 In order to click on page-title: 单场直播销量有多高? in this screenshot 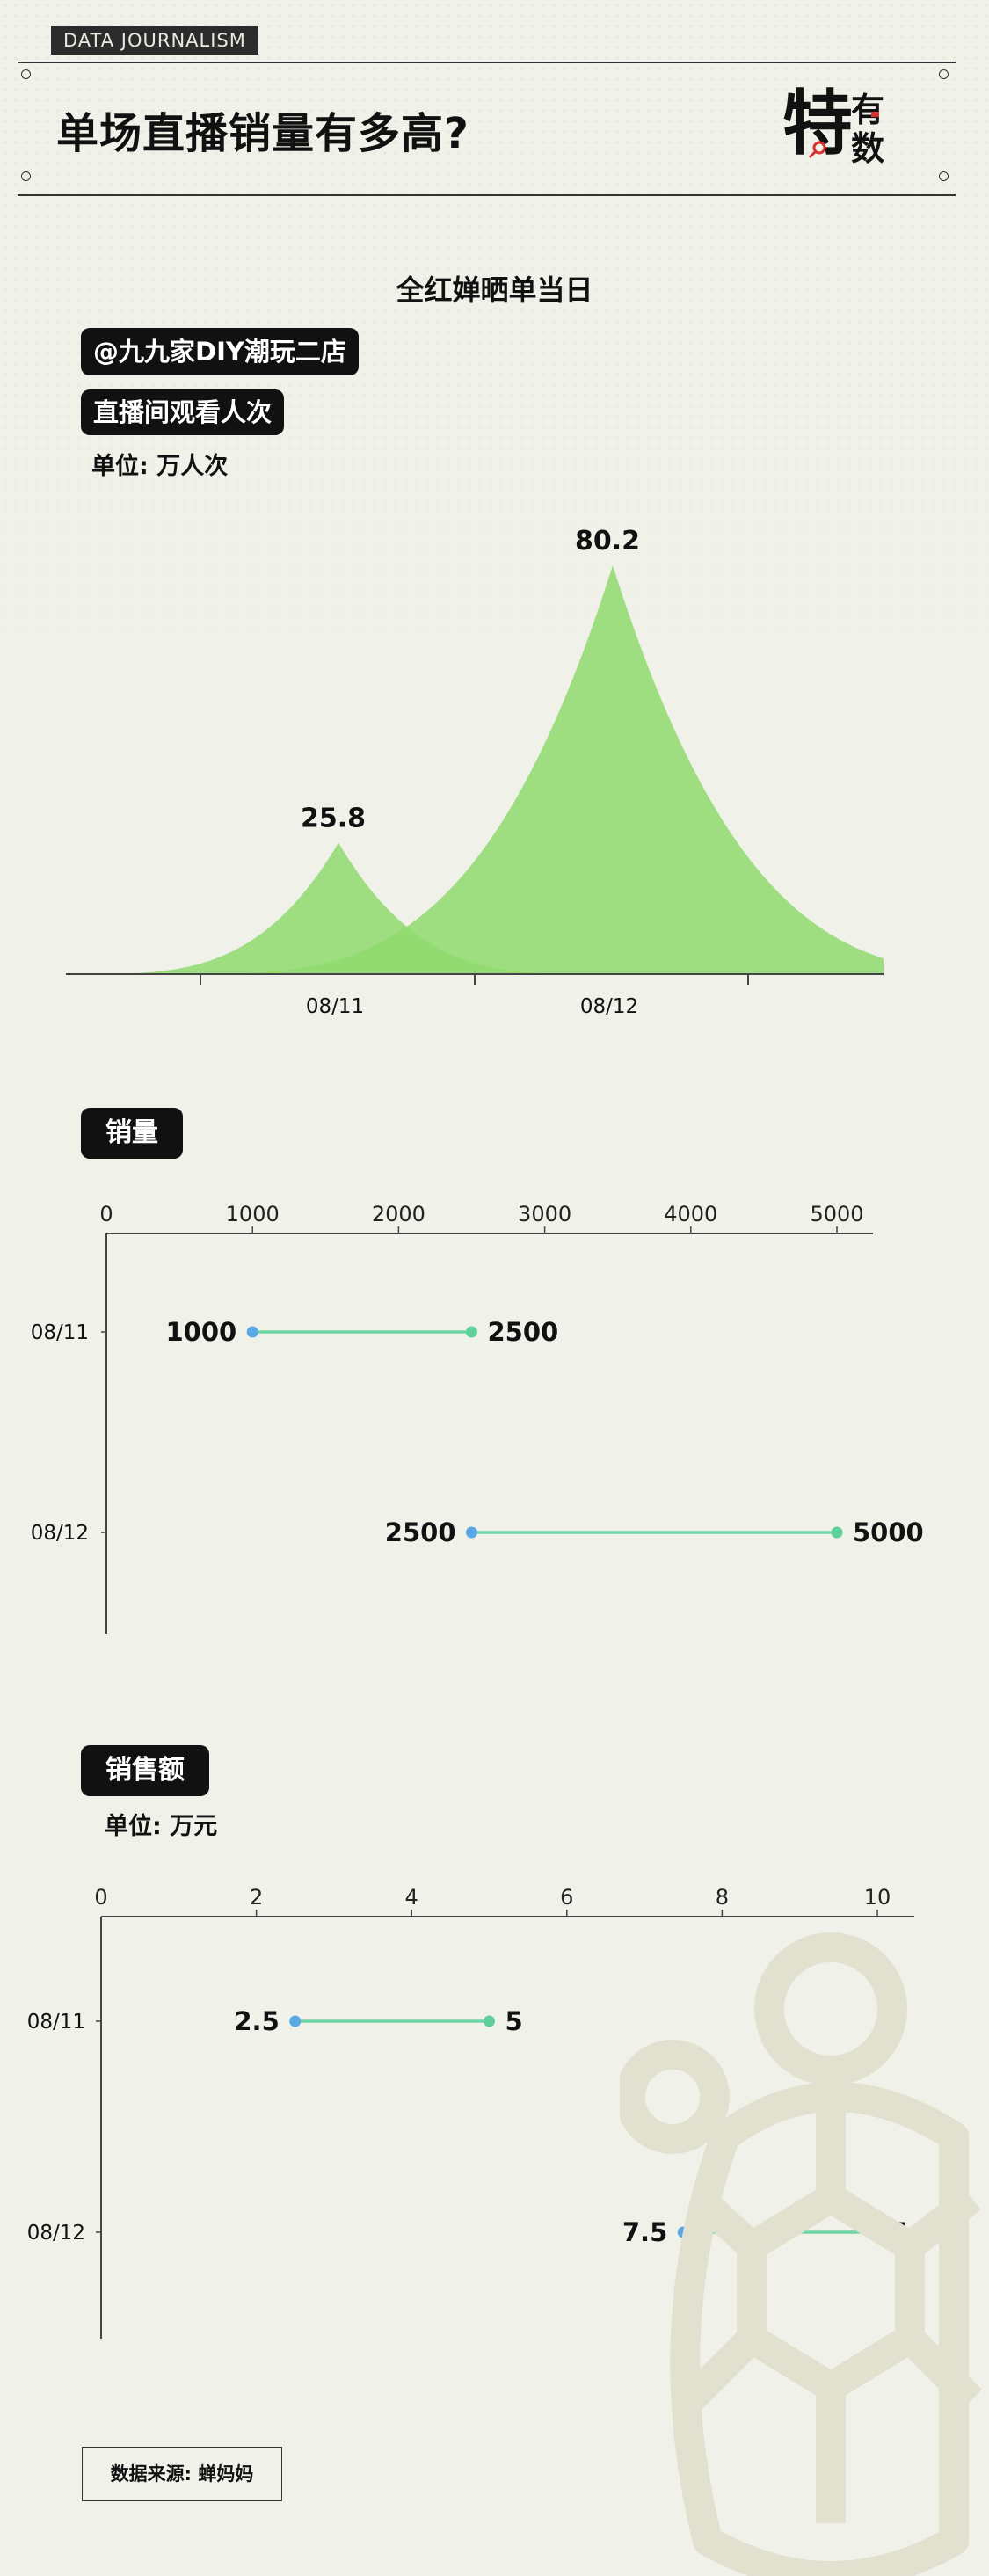, I will do `click(262, 133)`.